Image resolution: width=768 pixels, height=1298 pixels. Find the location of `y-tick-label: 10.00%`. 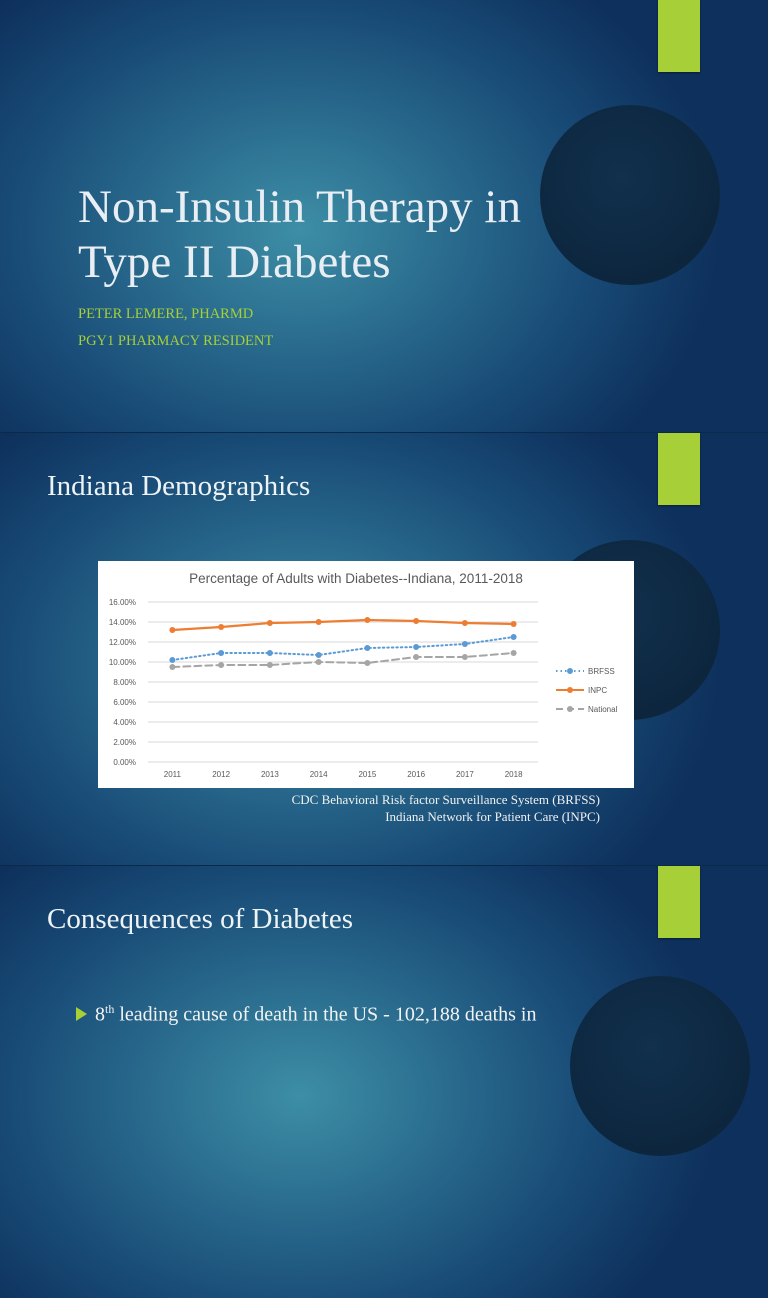

y-tick-label: 10.00% is located at coordinates (122, 662).